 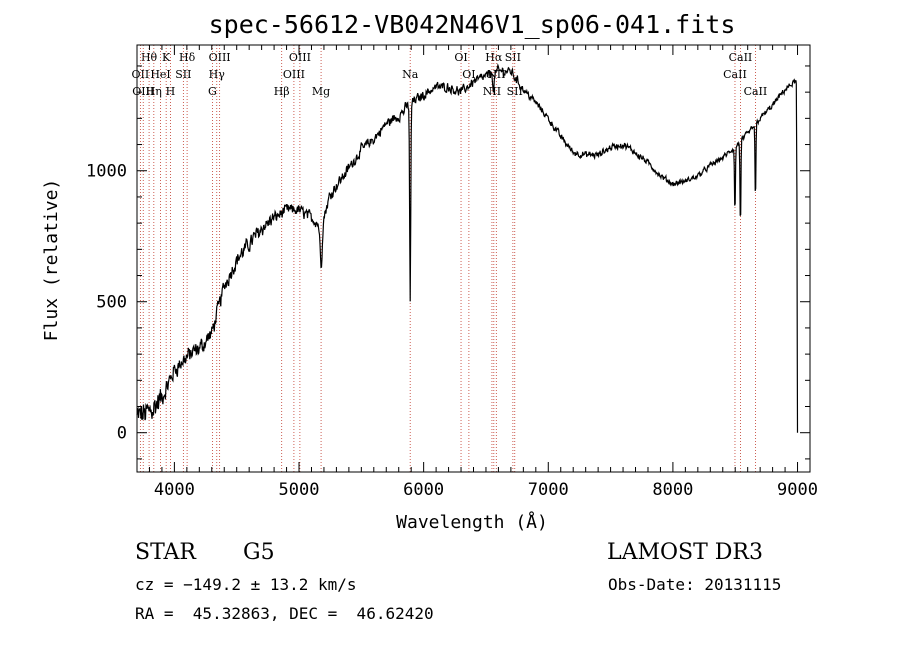 I want to click on line-marker-label: Hγ, so click(x=217, y=74).